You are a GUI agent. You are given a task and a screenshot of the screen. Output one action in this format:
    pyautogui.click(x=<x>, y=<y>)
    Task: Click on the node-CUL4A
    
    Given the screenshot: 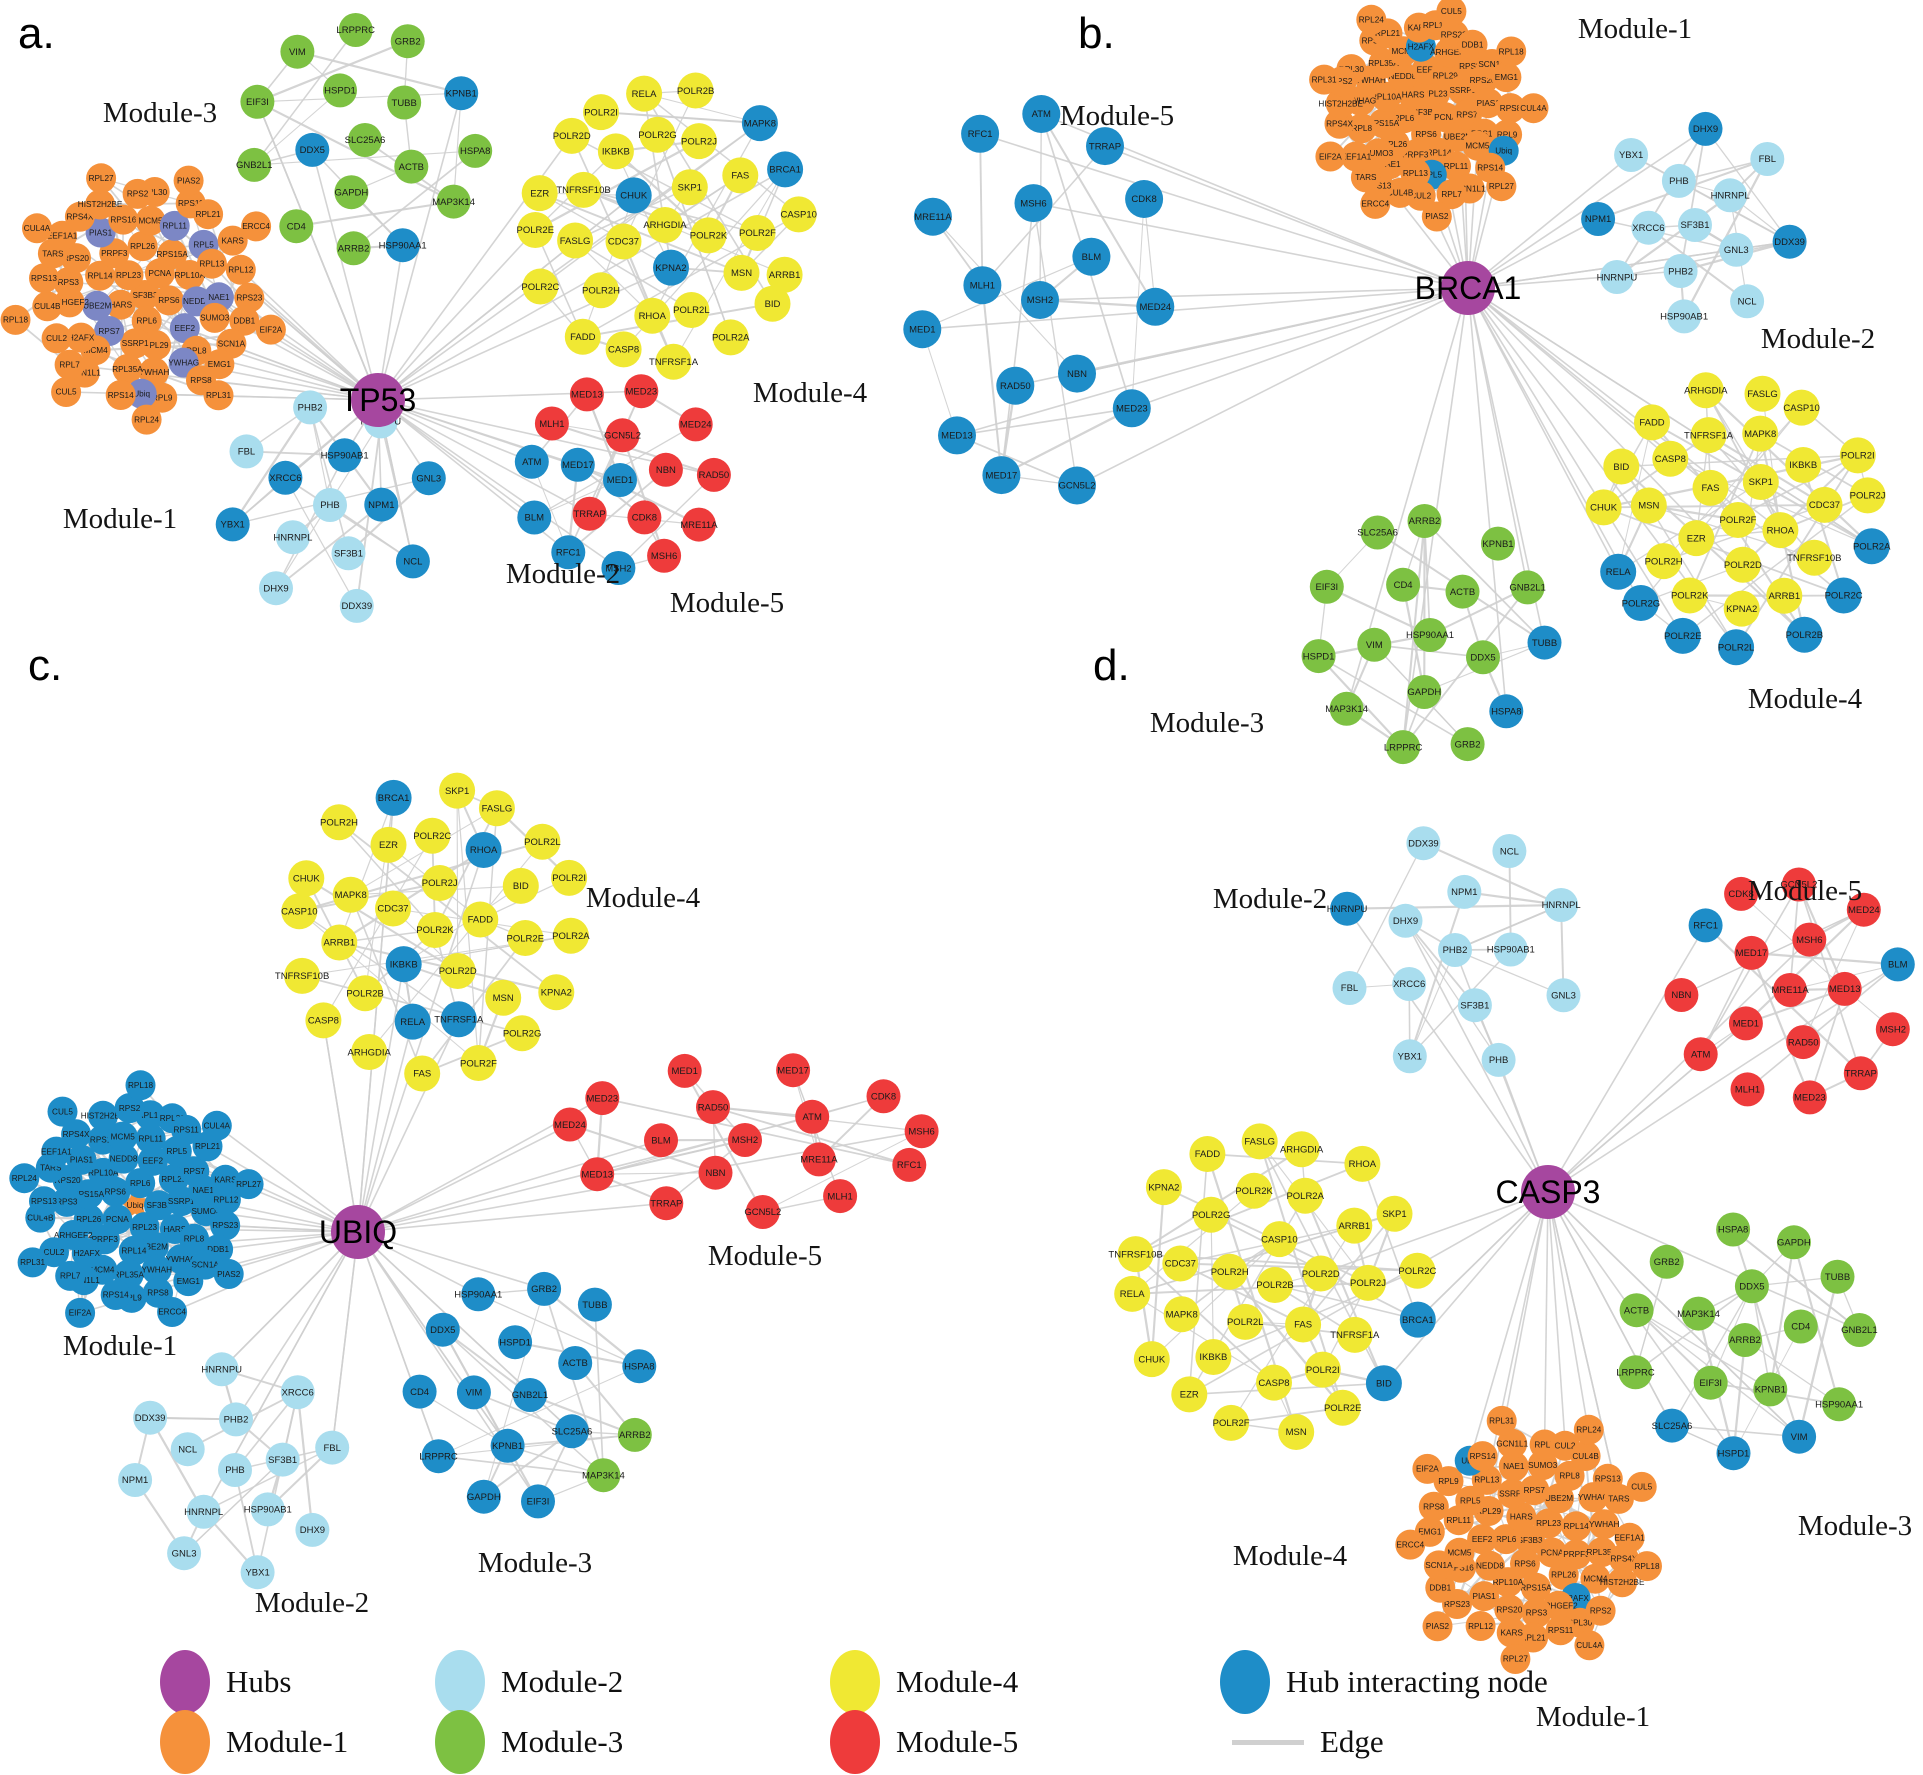 What is the action you would take?
    pyautogui.click(x=1589, y=1645)
    